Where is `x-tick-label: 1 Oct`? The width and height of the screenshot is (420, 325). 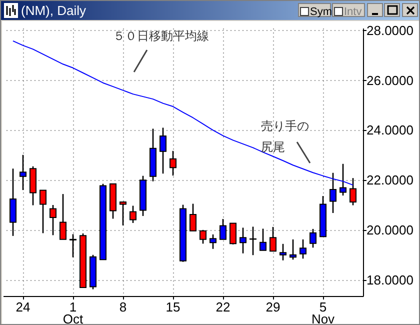
x-tick-label: 1 Oct is located at coordinates (73, 312).